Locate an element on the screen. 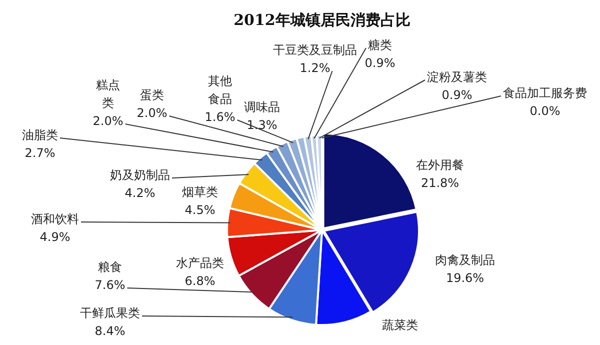 The width and height of the screenshot is (600, 345). slice-label: 干豆类及豆制品 is located at coordinates (315, 50).